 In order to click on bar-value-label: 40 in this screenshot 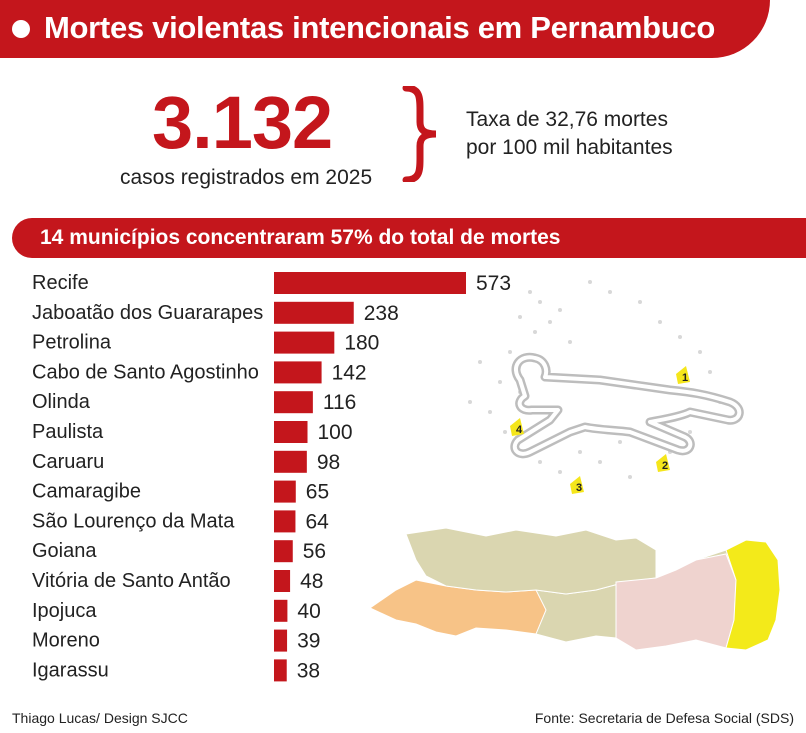, I will do `click(308, 611)`.